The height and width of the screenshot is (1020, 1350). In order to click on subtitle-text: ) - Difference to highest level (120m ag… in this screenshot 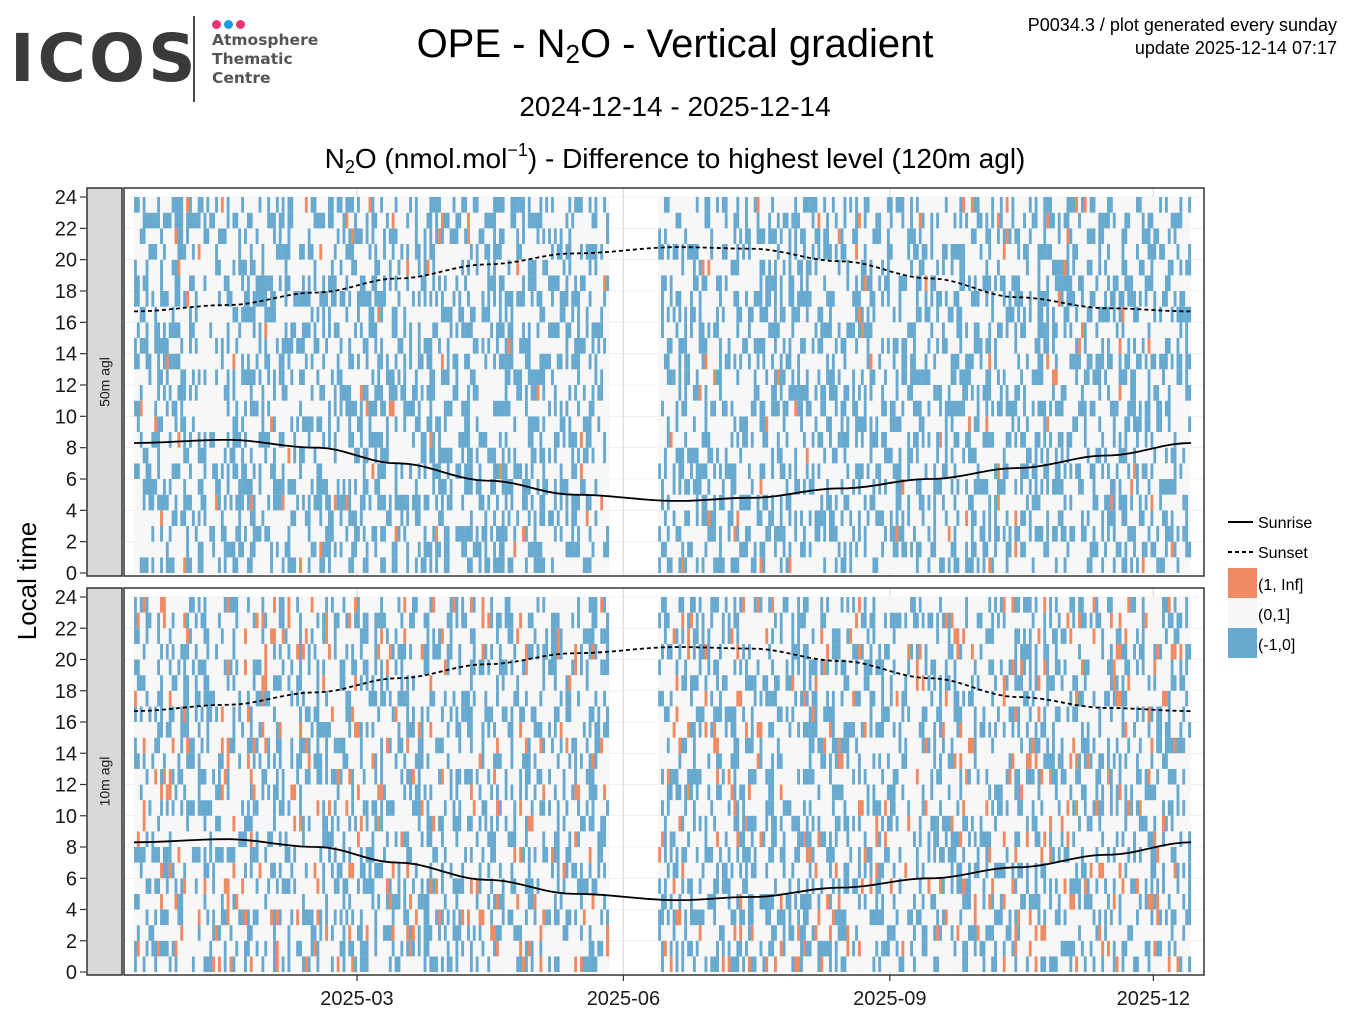, I will do `click(776, 158)`.